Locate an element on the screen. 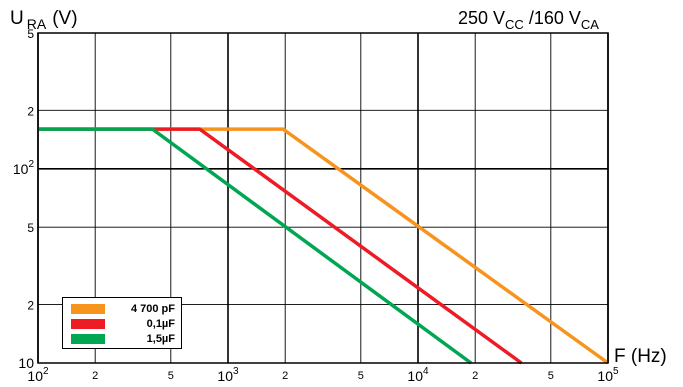 The width and height of the screenshot is (683, 387). y-tick-label: 10 is located at coordinates (26, 363).